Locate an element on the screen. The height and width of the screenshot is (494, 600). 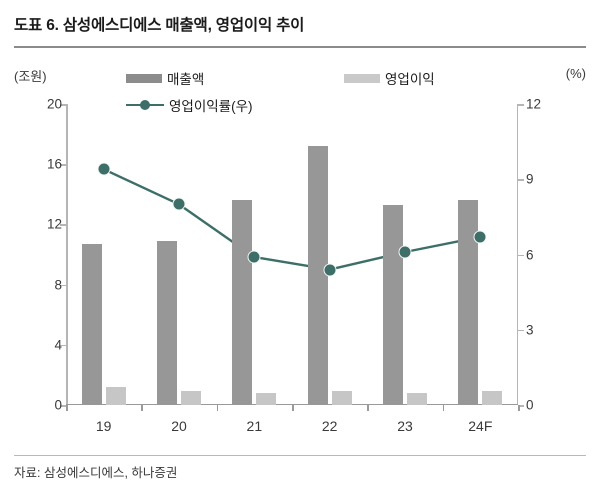
right-axis-tick-label: 12 is located at coordinates (534, 104).